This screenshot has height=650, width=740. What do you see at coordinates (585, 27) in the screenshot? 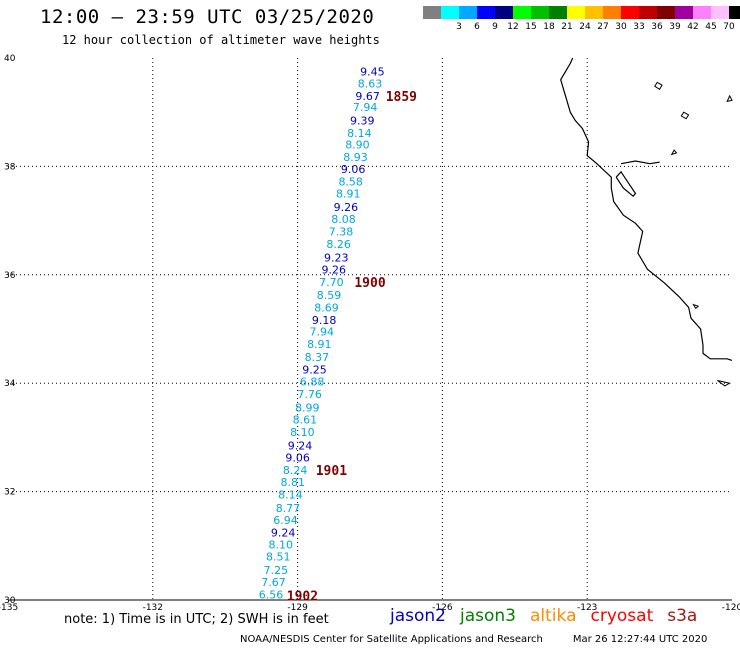
I see `legend-label: 24` at bounding box center [585, 27].